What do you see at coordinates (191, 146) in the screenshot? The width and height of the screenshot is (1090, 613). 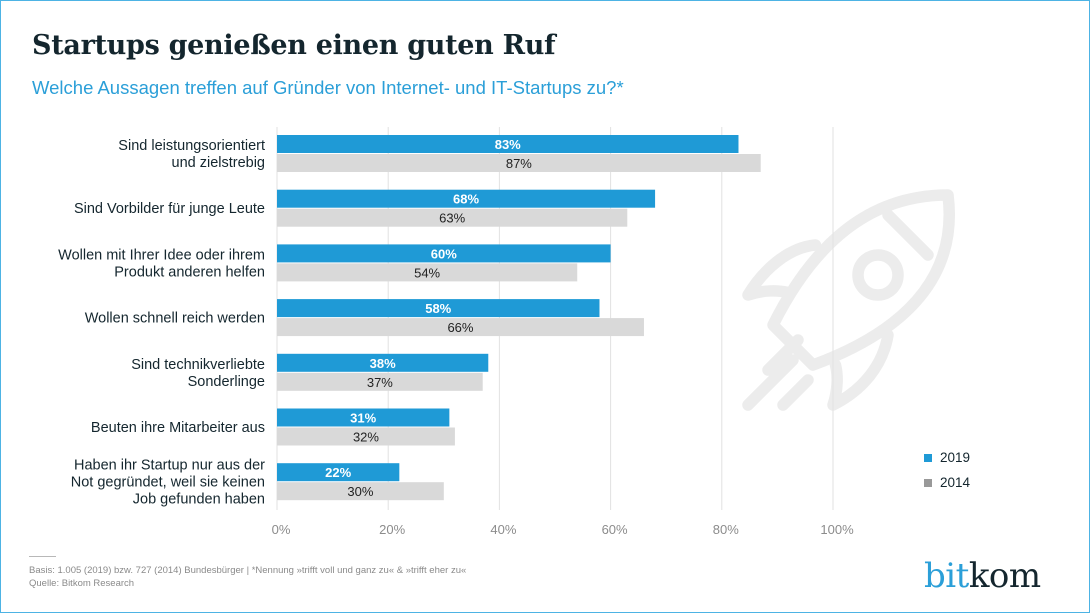 I see `category-label: Sind leistungsorientiert` at bounding box center [191, 146].